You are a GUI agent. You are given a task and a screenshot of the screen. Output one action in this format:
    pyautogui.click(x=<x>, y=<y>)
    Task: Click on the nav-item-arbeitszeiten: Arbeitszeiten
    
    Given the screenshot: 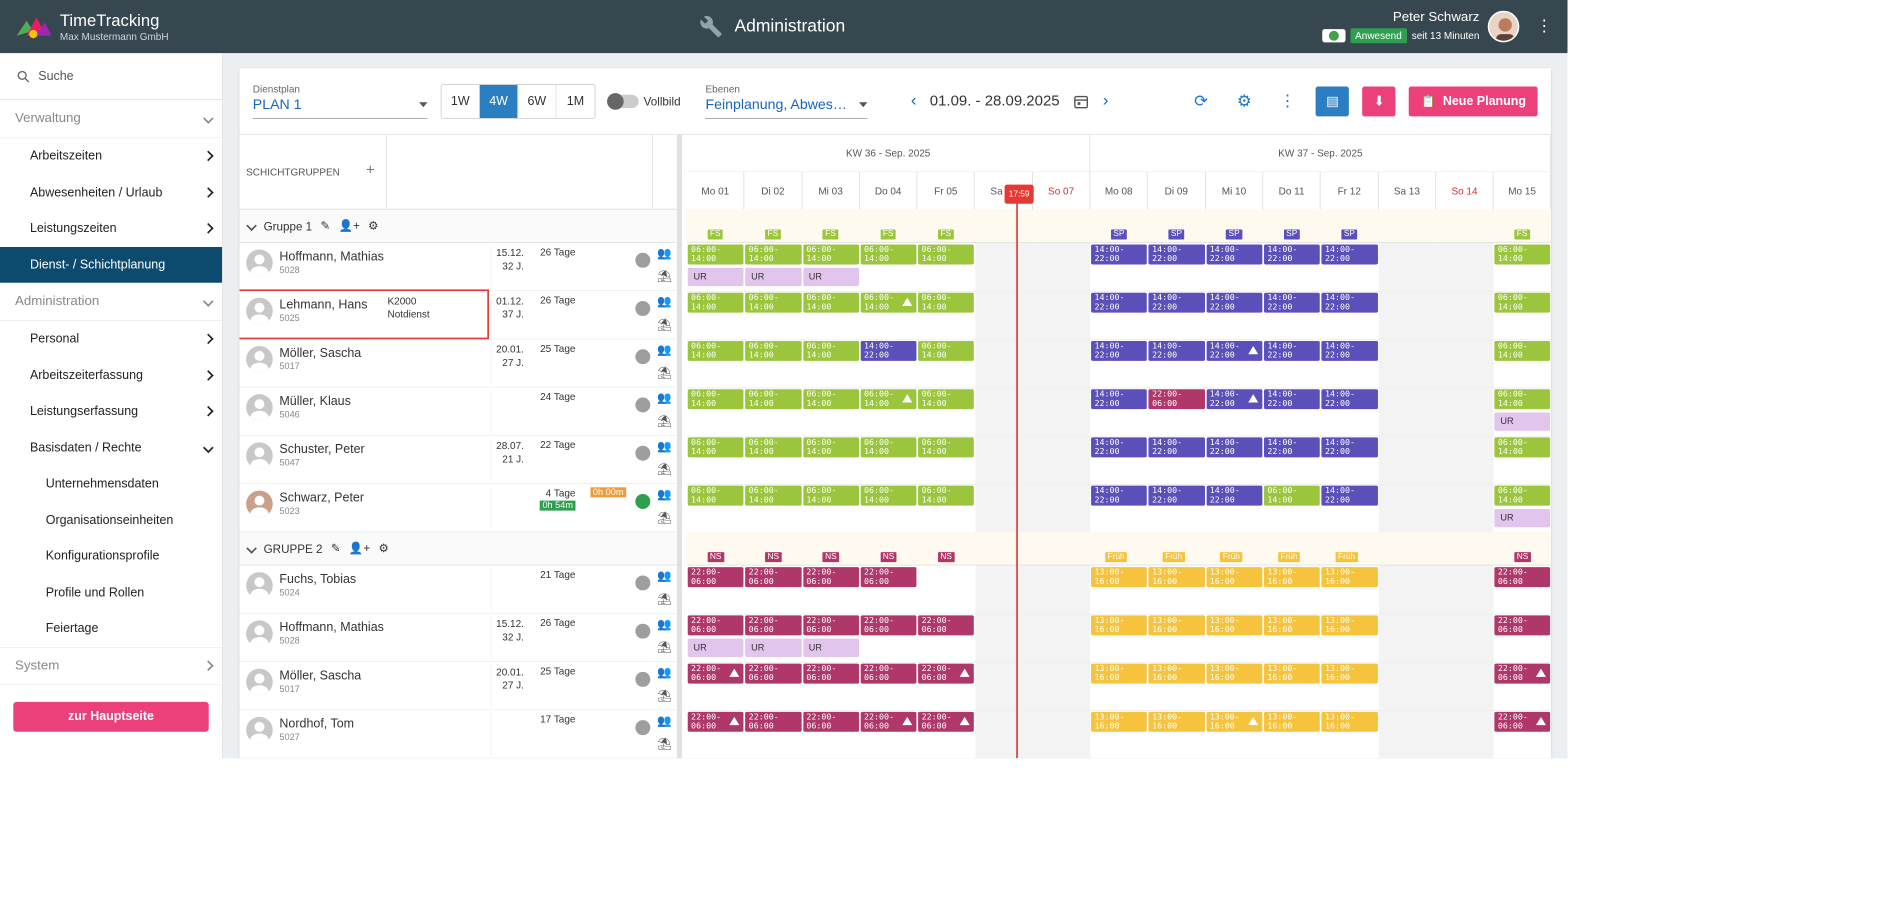 What is the action you would take?
    pyautogui.click(x=111, y=156)
    